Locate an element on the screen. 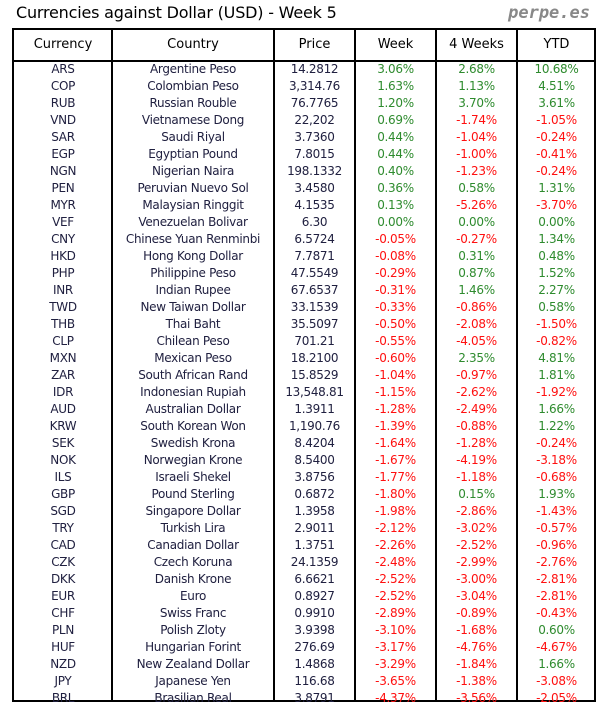 The image size is (604, 716). cell-week: -1.67% is located at coordinates (395, 460).